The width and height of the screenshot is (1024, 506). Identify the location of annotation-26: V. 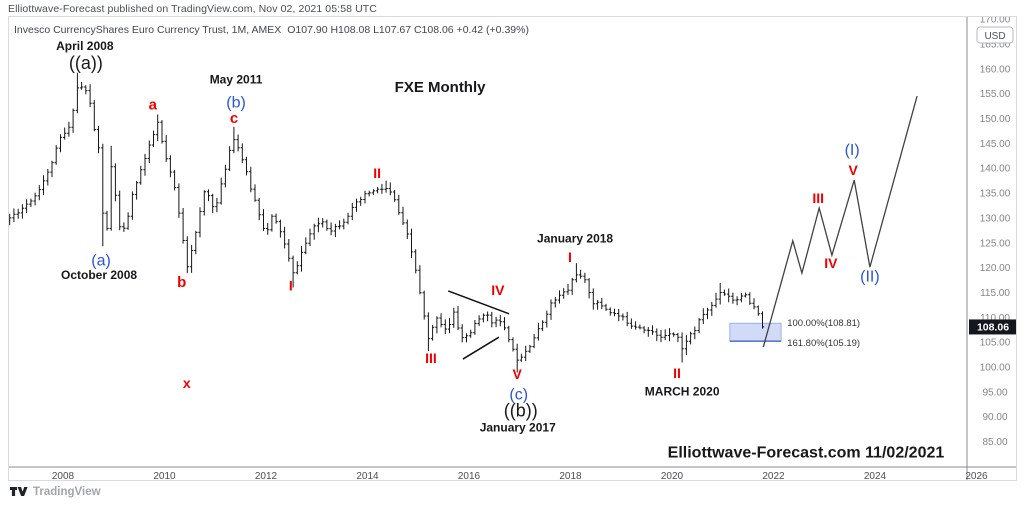
(854, 170).